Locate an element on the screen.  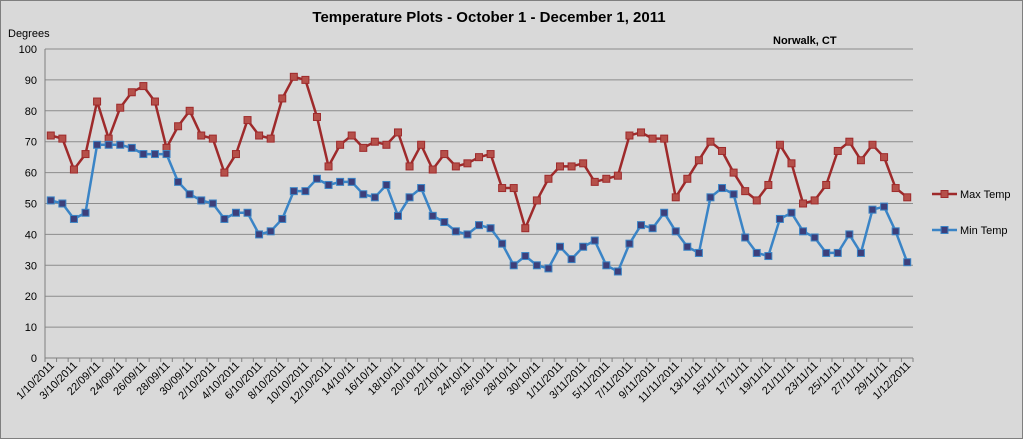
y-axis-title: Degrees is located at coordinates (29, 34).